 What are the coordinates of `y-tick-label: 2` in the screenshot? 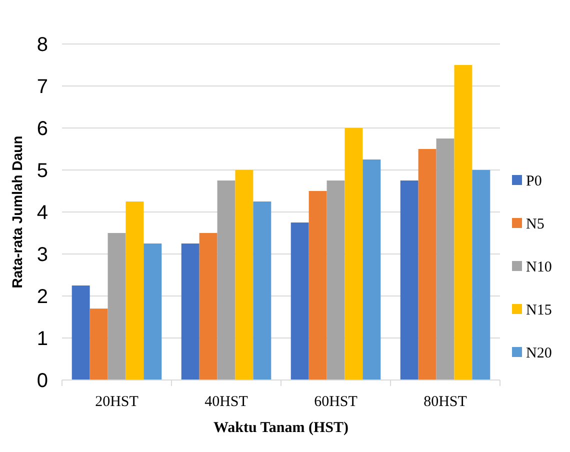 It's located at (42, 297).